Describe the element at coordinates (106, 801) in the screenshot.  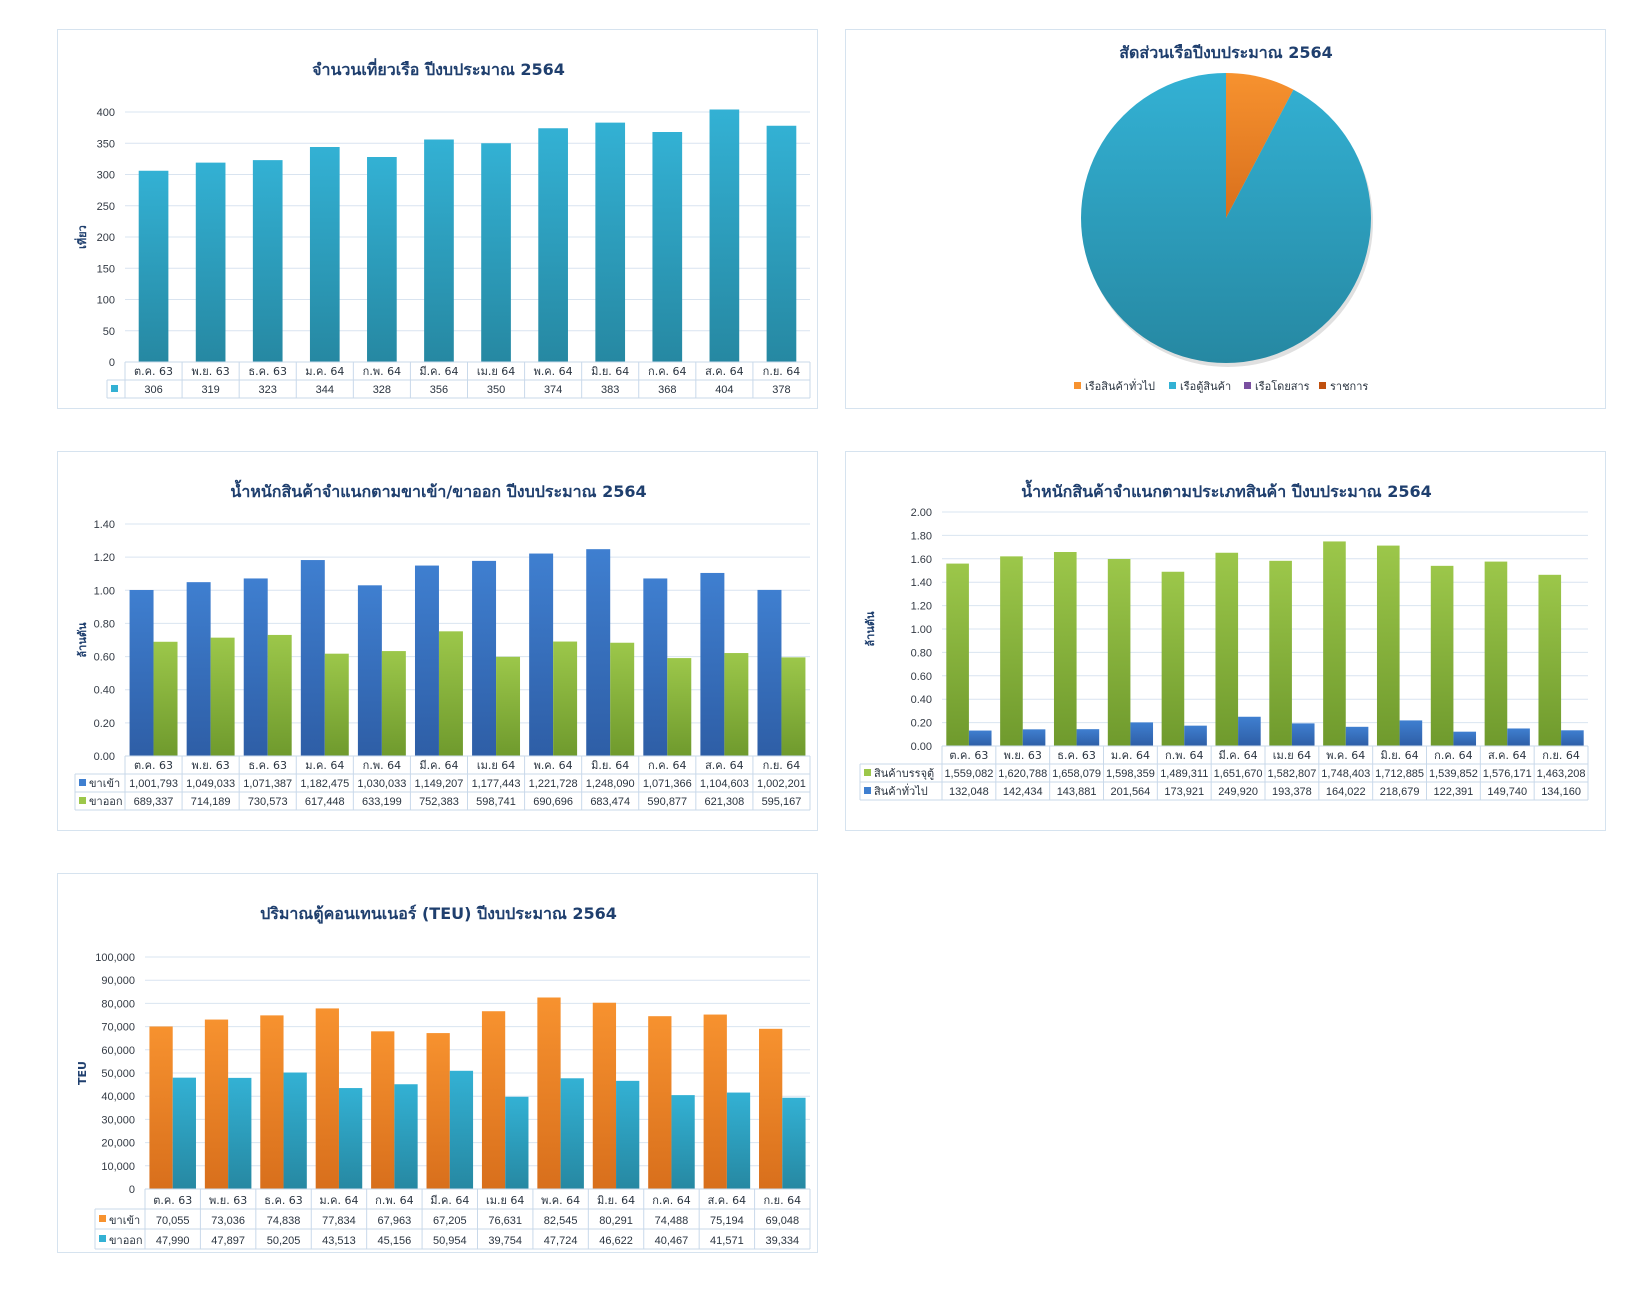
I see `series-name: ขาออก` at that location.